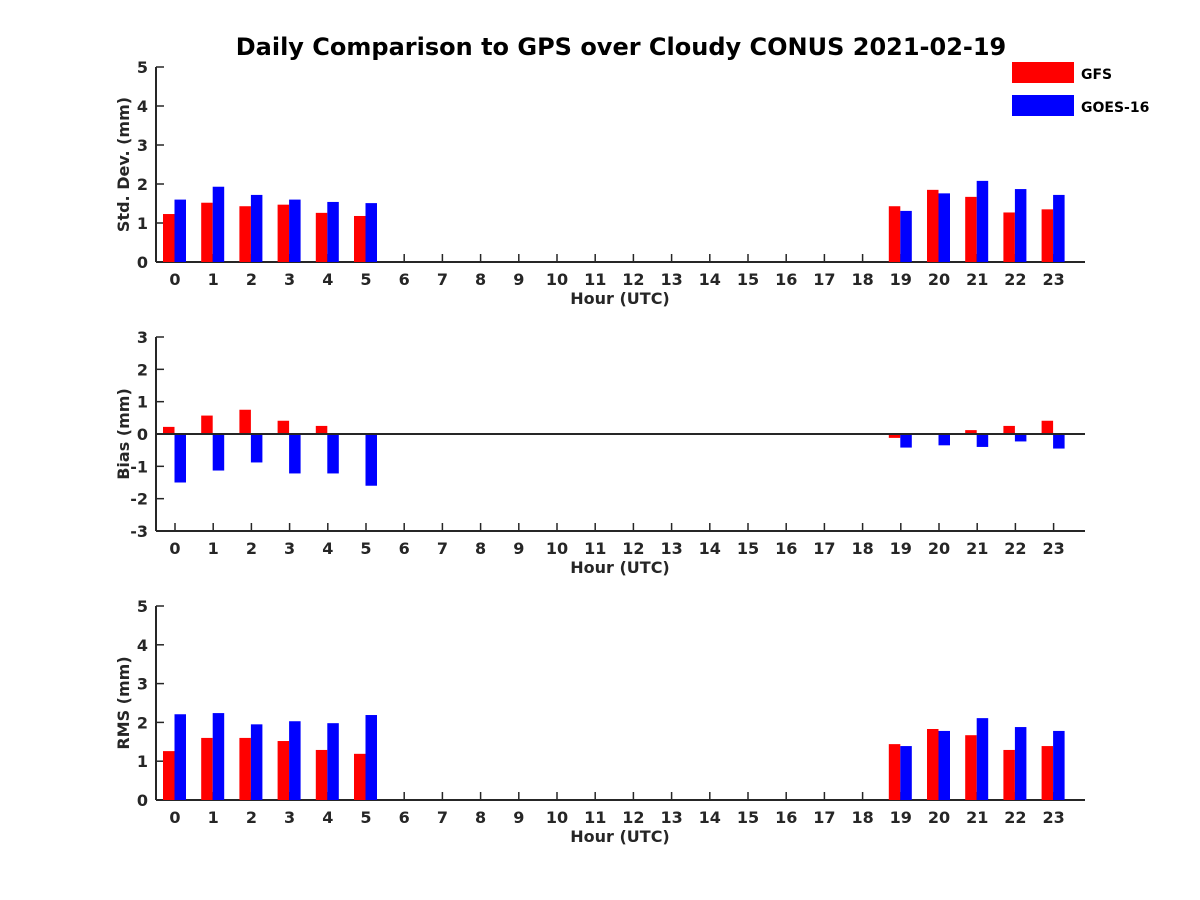 The image size is (1200, 900). I want to click on x-tick-label: 11, so click(595, 817).